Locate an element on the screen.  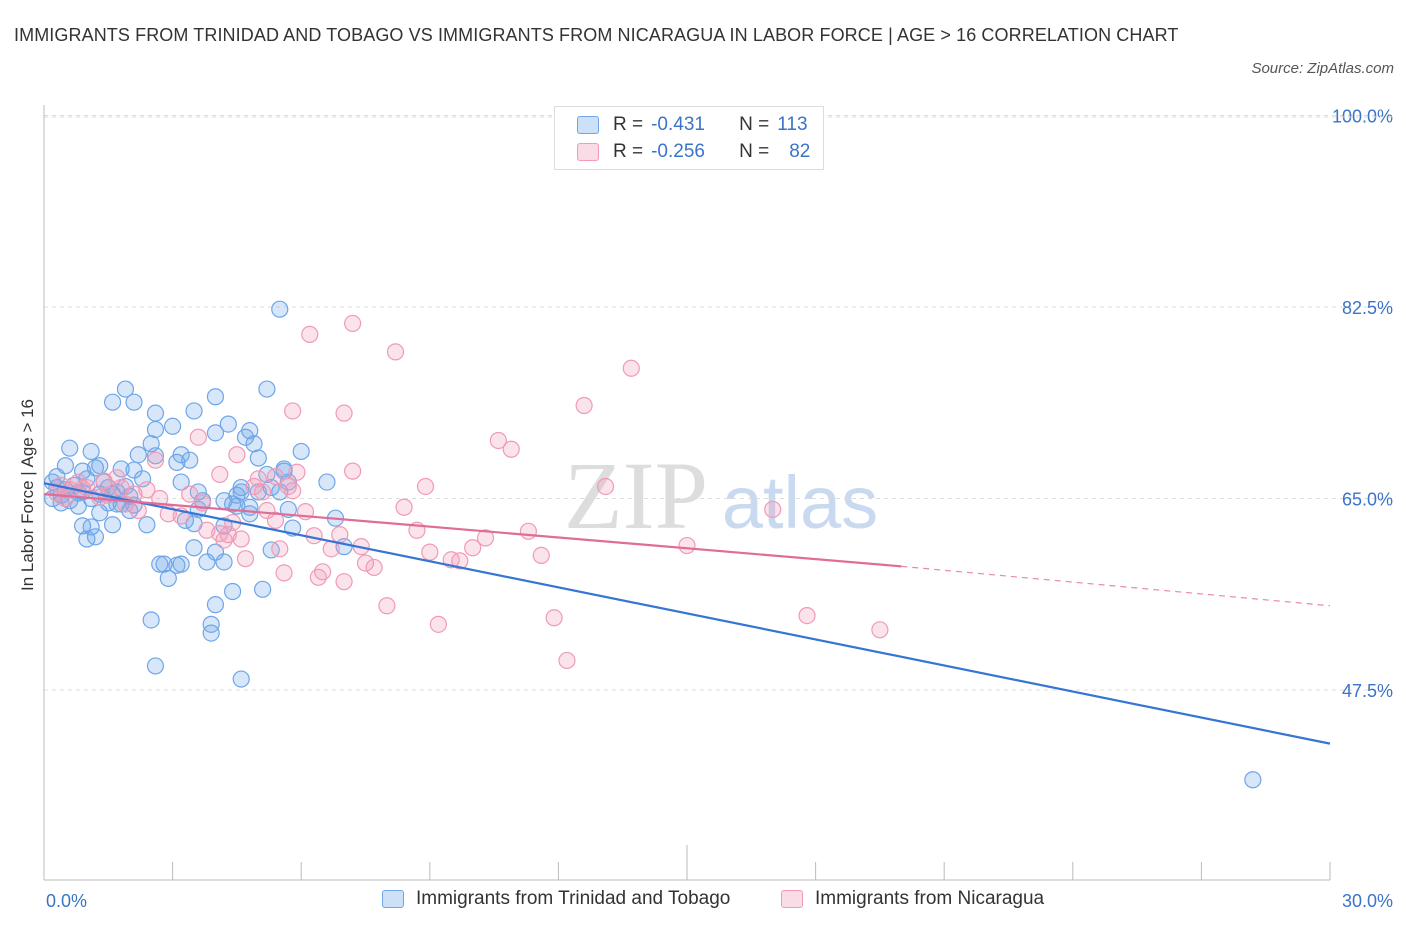
legend-item-trinidad: Immigrants from Trinidad and Tobago is located at coordinates (556, 899).